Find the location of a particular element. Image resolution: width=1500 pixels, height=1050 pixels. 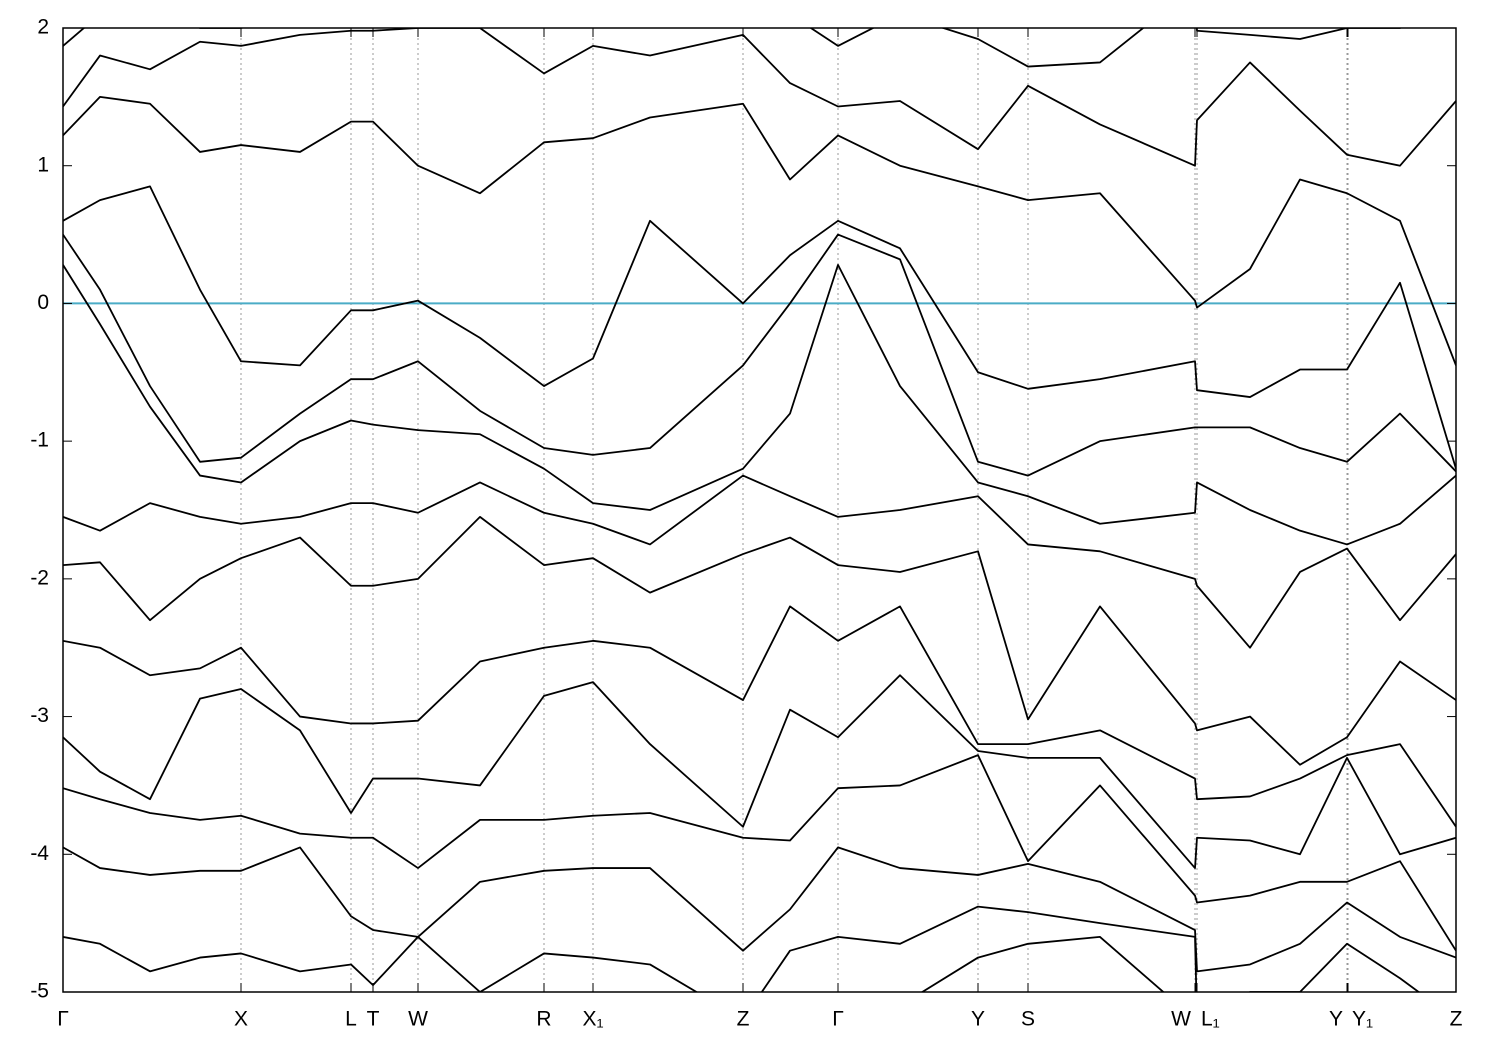

y-tick-label: -5 is located at coordinates (39, 991).